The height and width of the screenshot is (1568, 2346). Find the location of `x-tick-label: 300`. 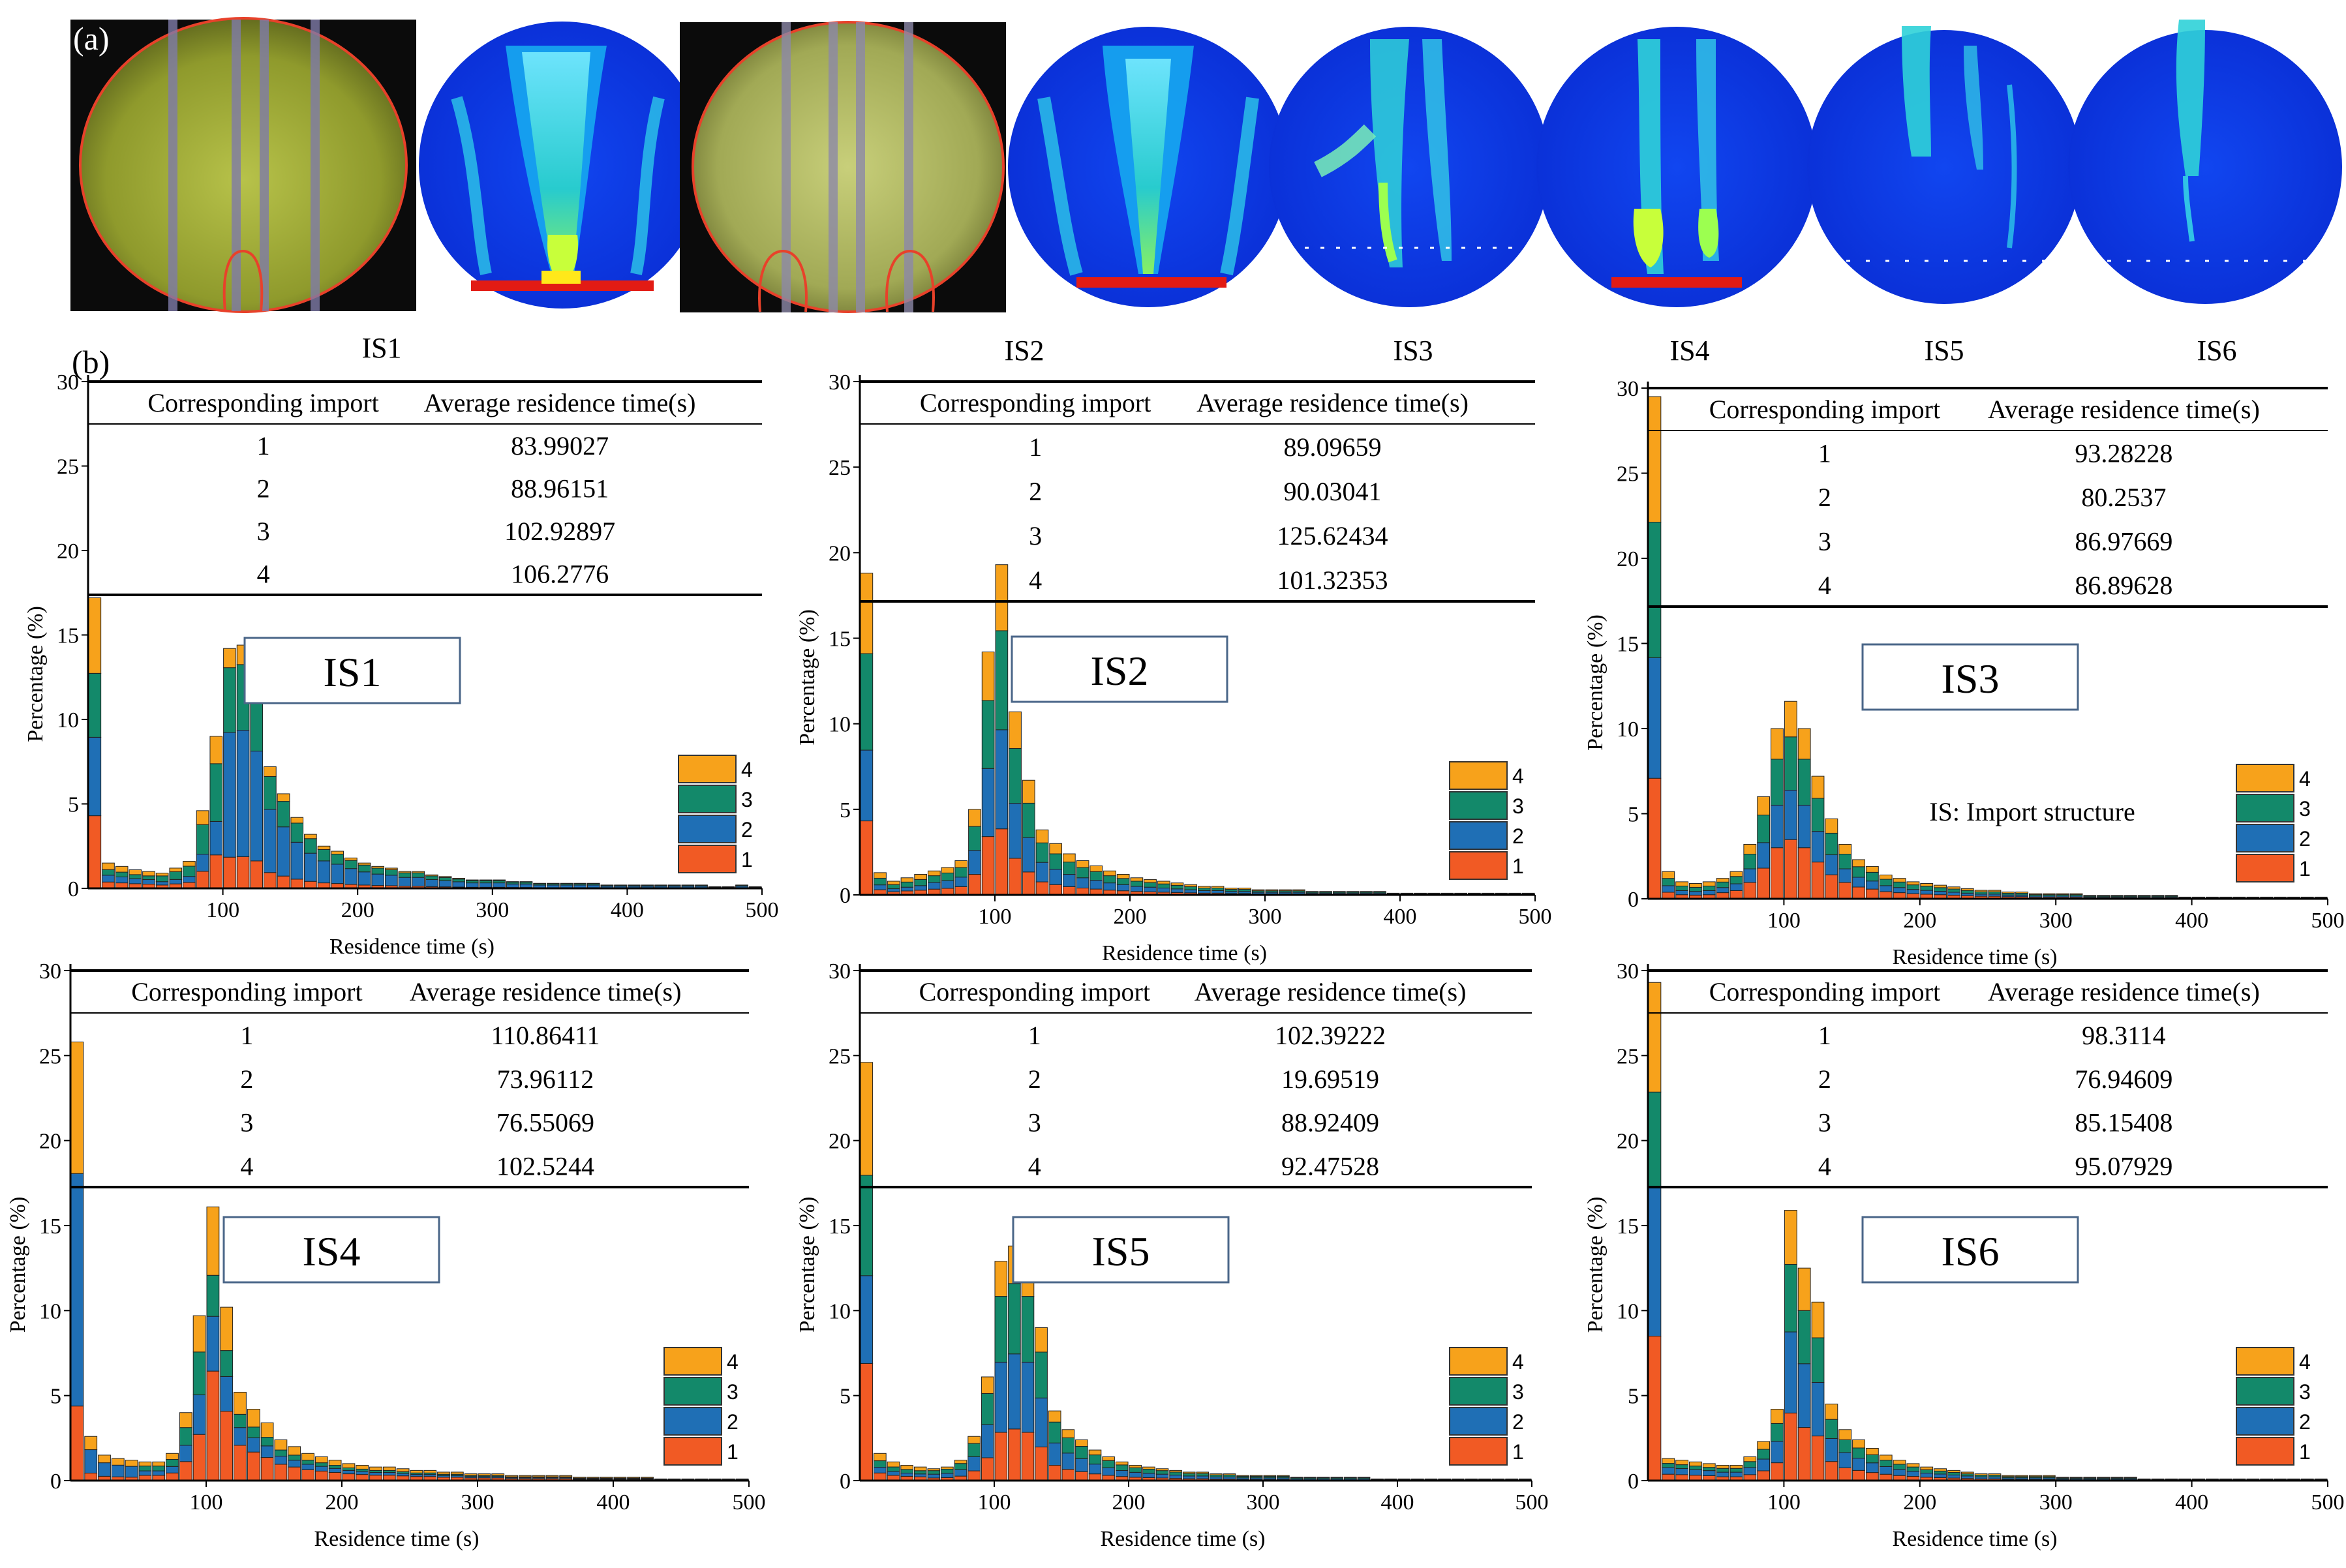

x-tick-label: 300 is located at coordinates (2056, 921).